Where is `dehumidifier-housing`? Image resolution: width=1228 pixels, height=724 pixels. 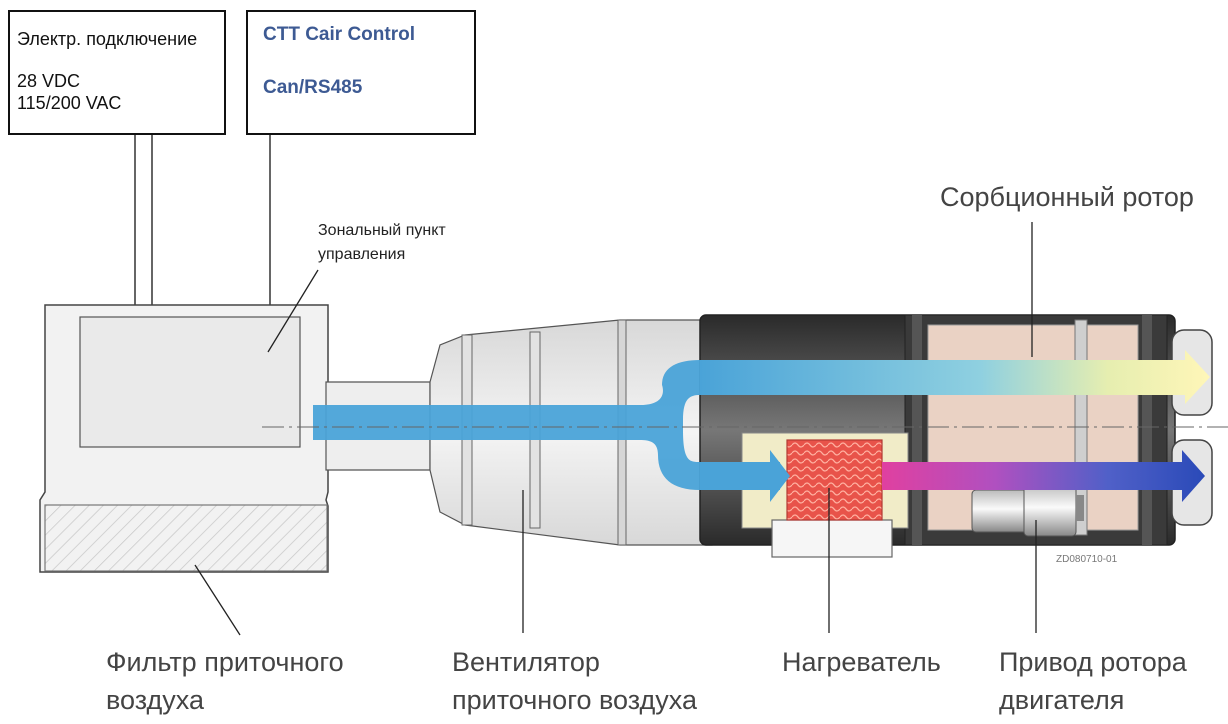
dehumidifier-housing is located at coordinates (937, 436).